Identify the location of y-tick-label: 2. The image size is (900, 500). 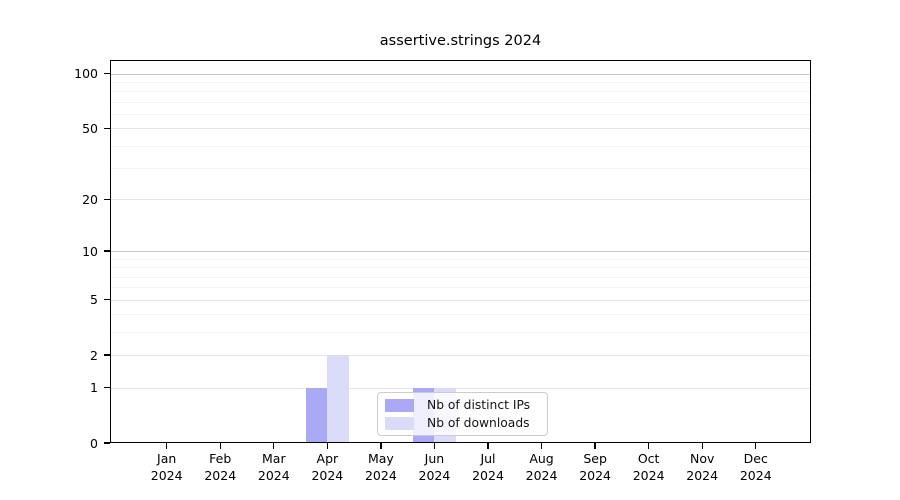
(94, 355).